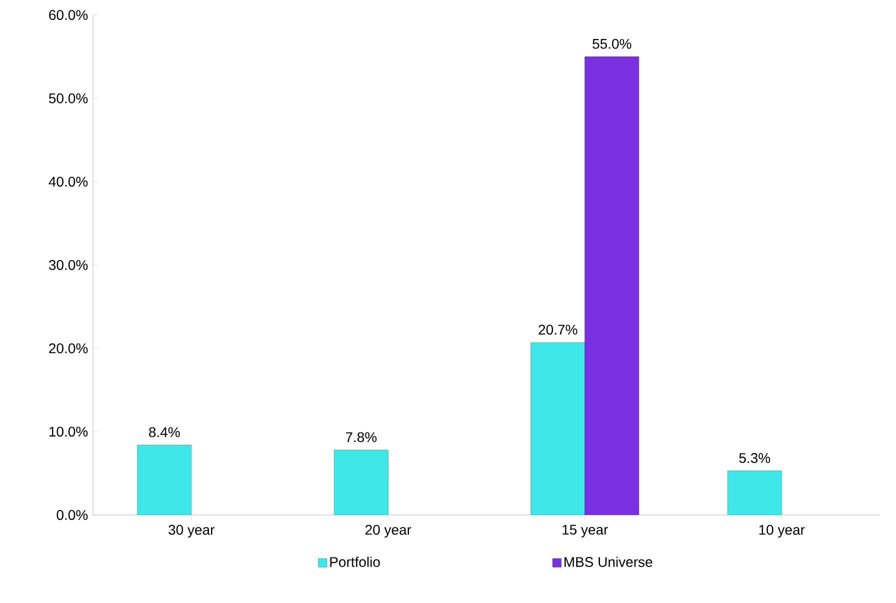  What do you see at coordinates (355, 561) in the screenshot?
I see `legend-label: Portfolio` at bounding box center [355, 561].